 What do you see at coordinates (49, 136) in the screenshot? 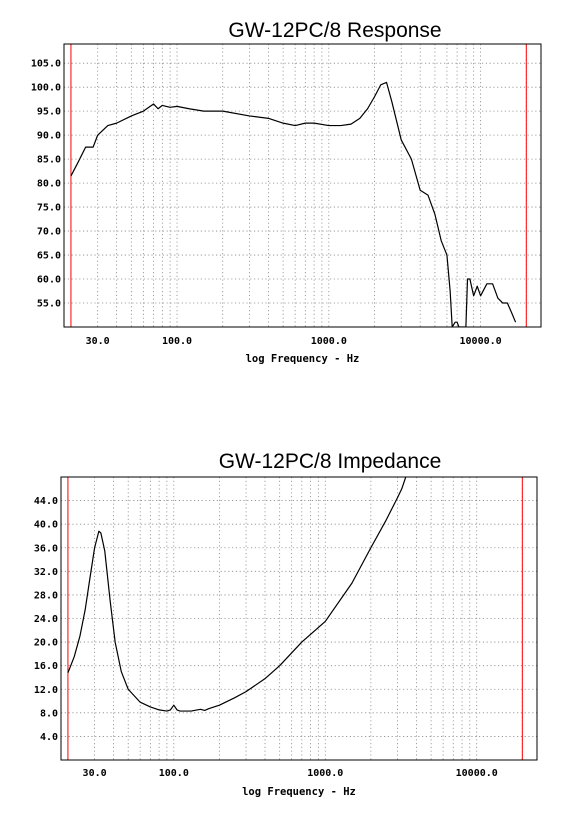
I see `y-tick-label: 90.0` at bounding box center [49, 136].